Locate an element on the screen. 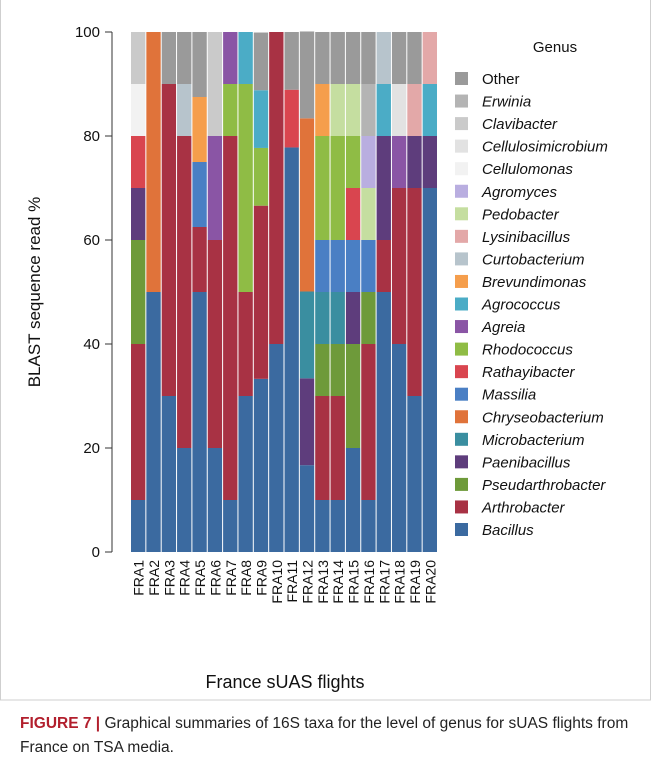 The image size is (655, 783). legend-label: Agromyces is located at coordinates (519, 192).